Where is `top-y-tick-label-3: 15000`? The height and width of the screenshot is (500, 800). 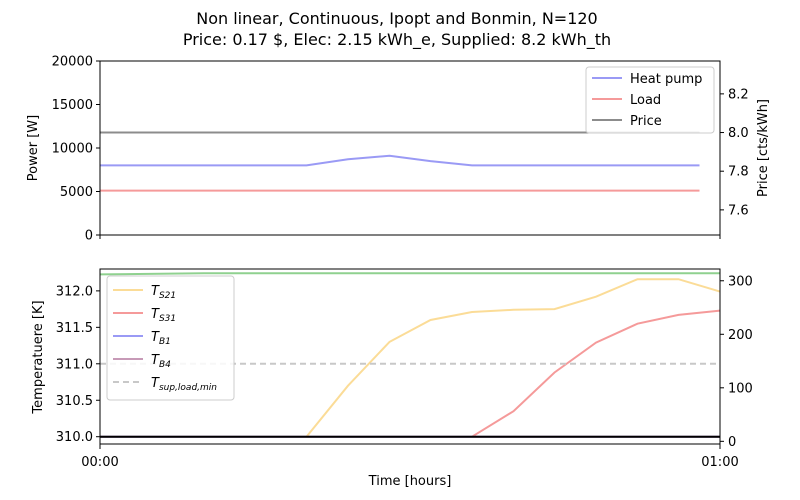
top-y-tick-label-3: 15000 is located at coordinates (72, 105).